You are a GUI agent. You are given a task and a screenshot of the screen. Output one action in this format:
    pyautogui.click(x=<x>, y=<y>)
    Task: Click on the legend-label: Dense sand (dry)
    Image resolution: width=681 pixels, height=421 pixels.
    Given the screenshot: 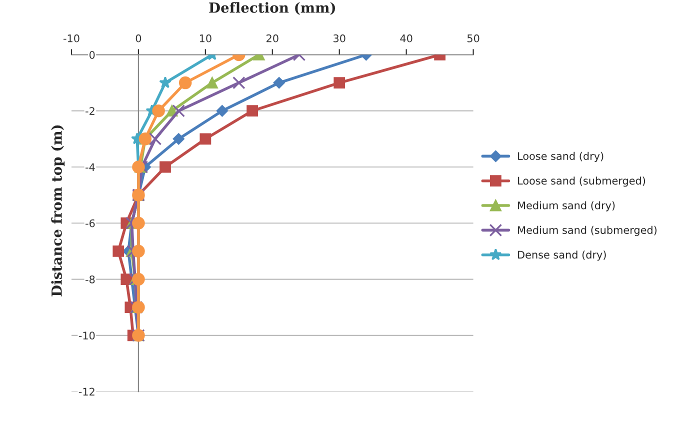 What is the action you would take?
    pyautogui.click(x=562, y=255)
    